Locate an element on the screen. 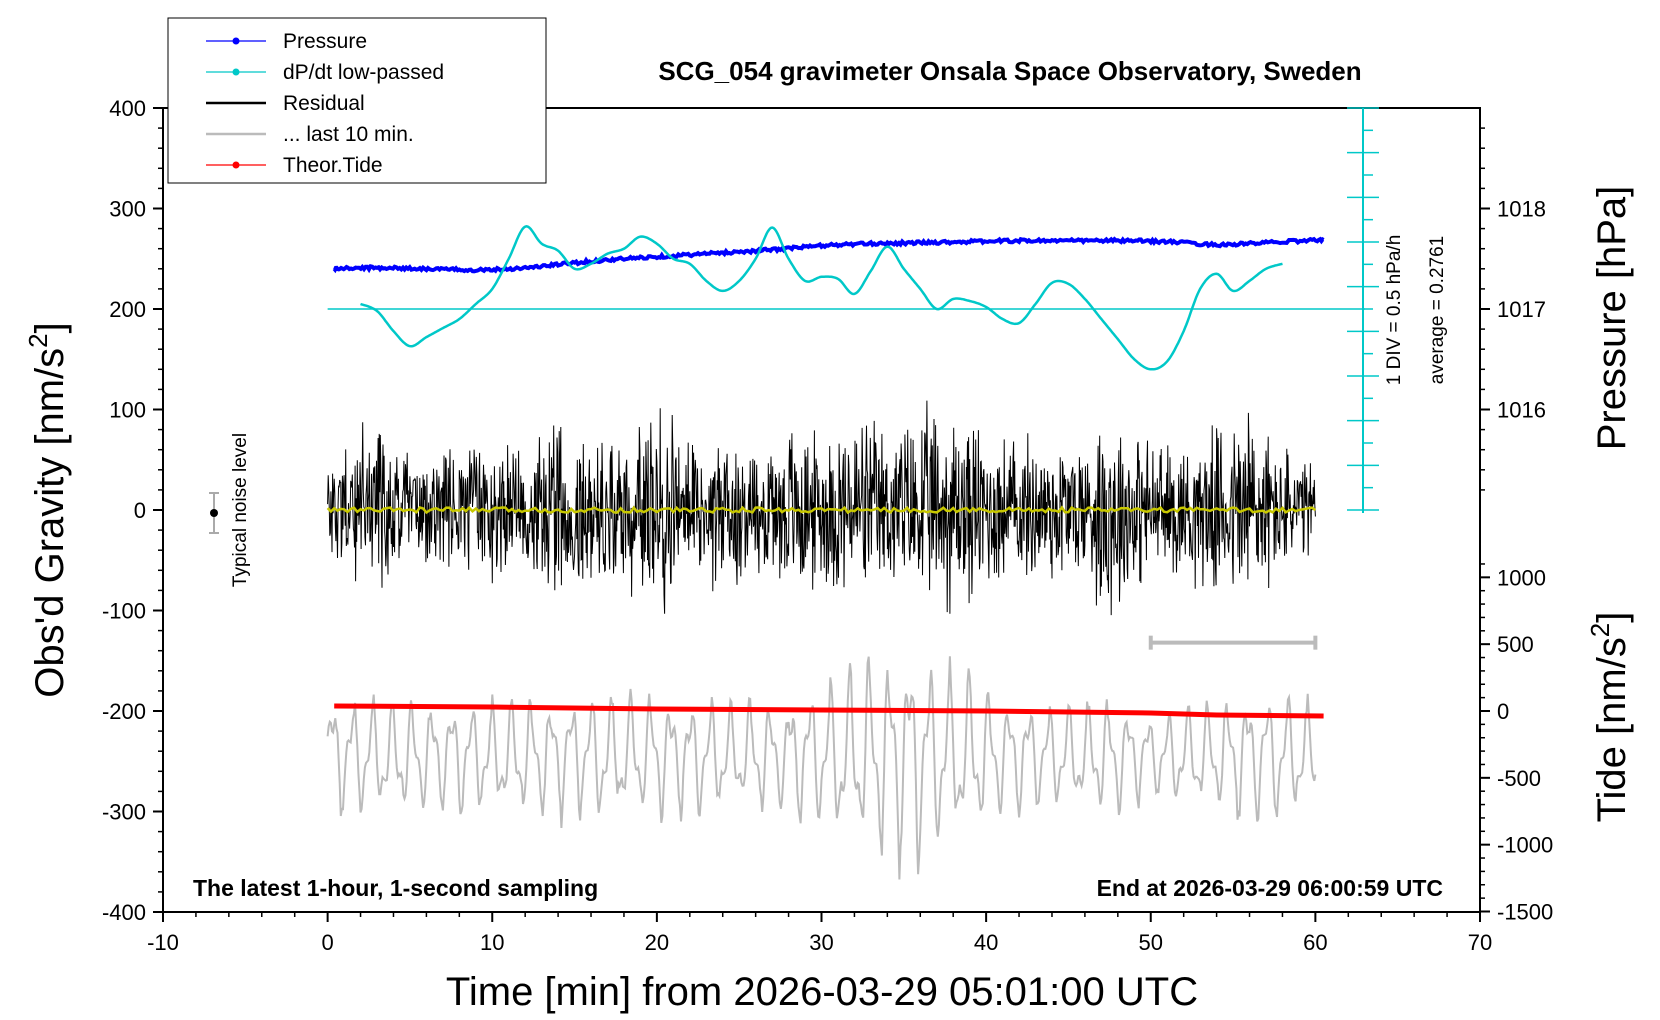 This screenshot has width=1660, height=1020. x-axis-title: Time [min] from 2026-03-29 05:01:00 UTC is located at coordinates (822, 992).